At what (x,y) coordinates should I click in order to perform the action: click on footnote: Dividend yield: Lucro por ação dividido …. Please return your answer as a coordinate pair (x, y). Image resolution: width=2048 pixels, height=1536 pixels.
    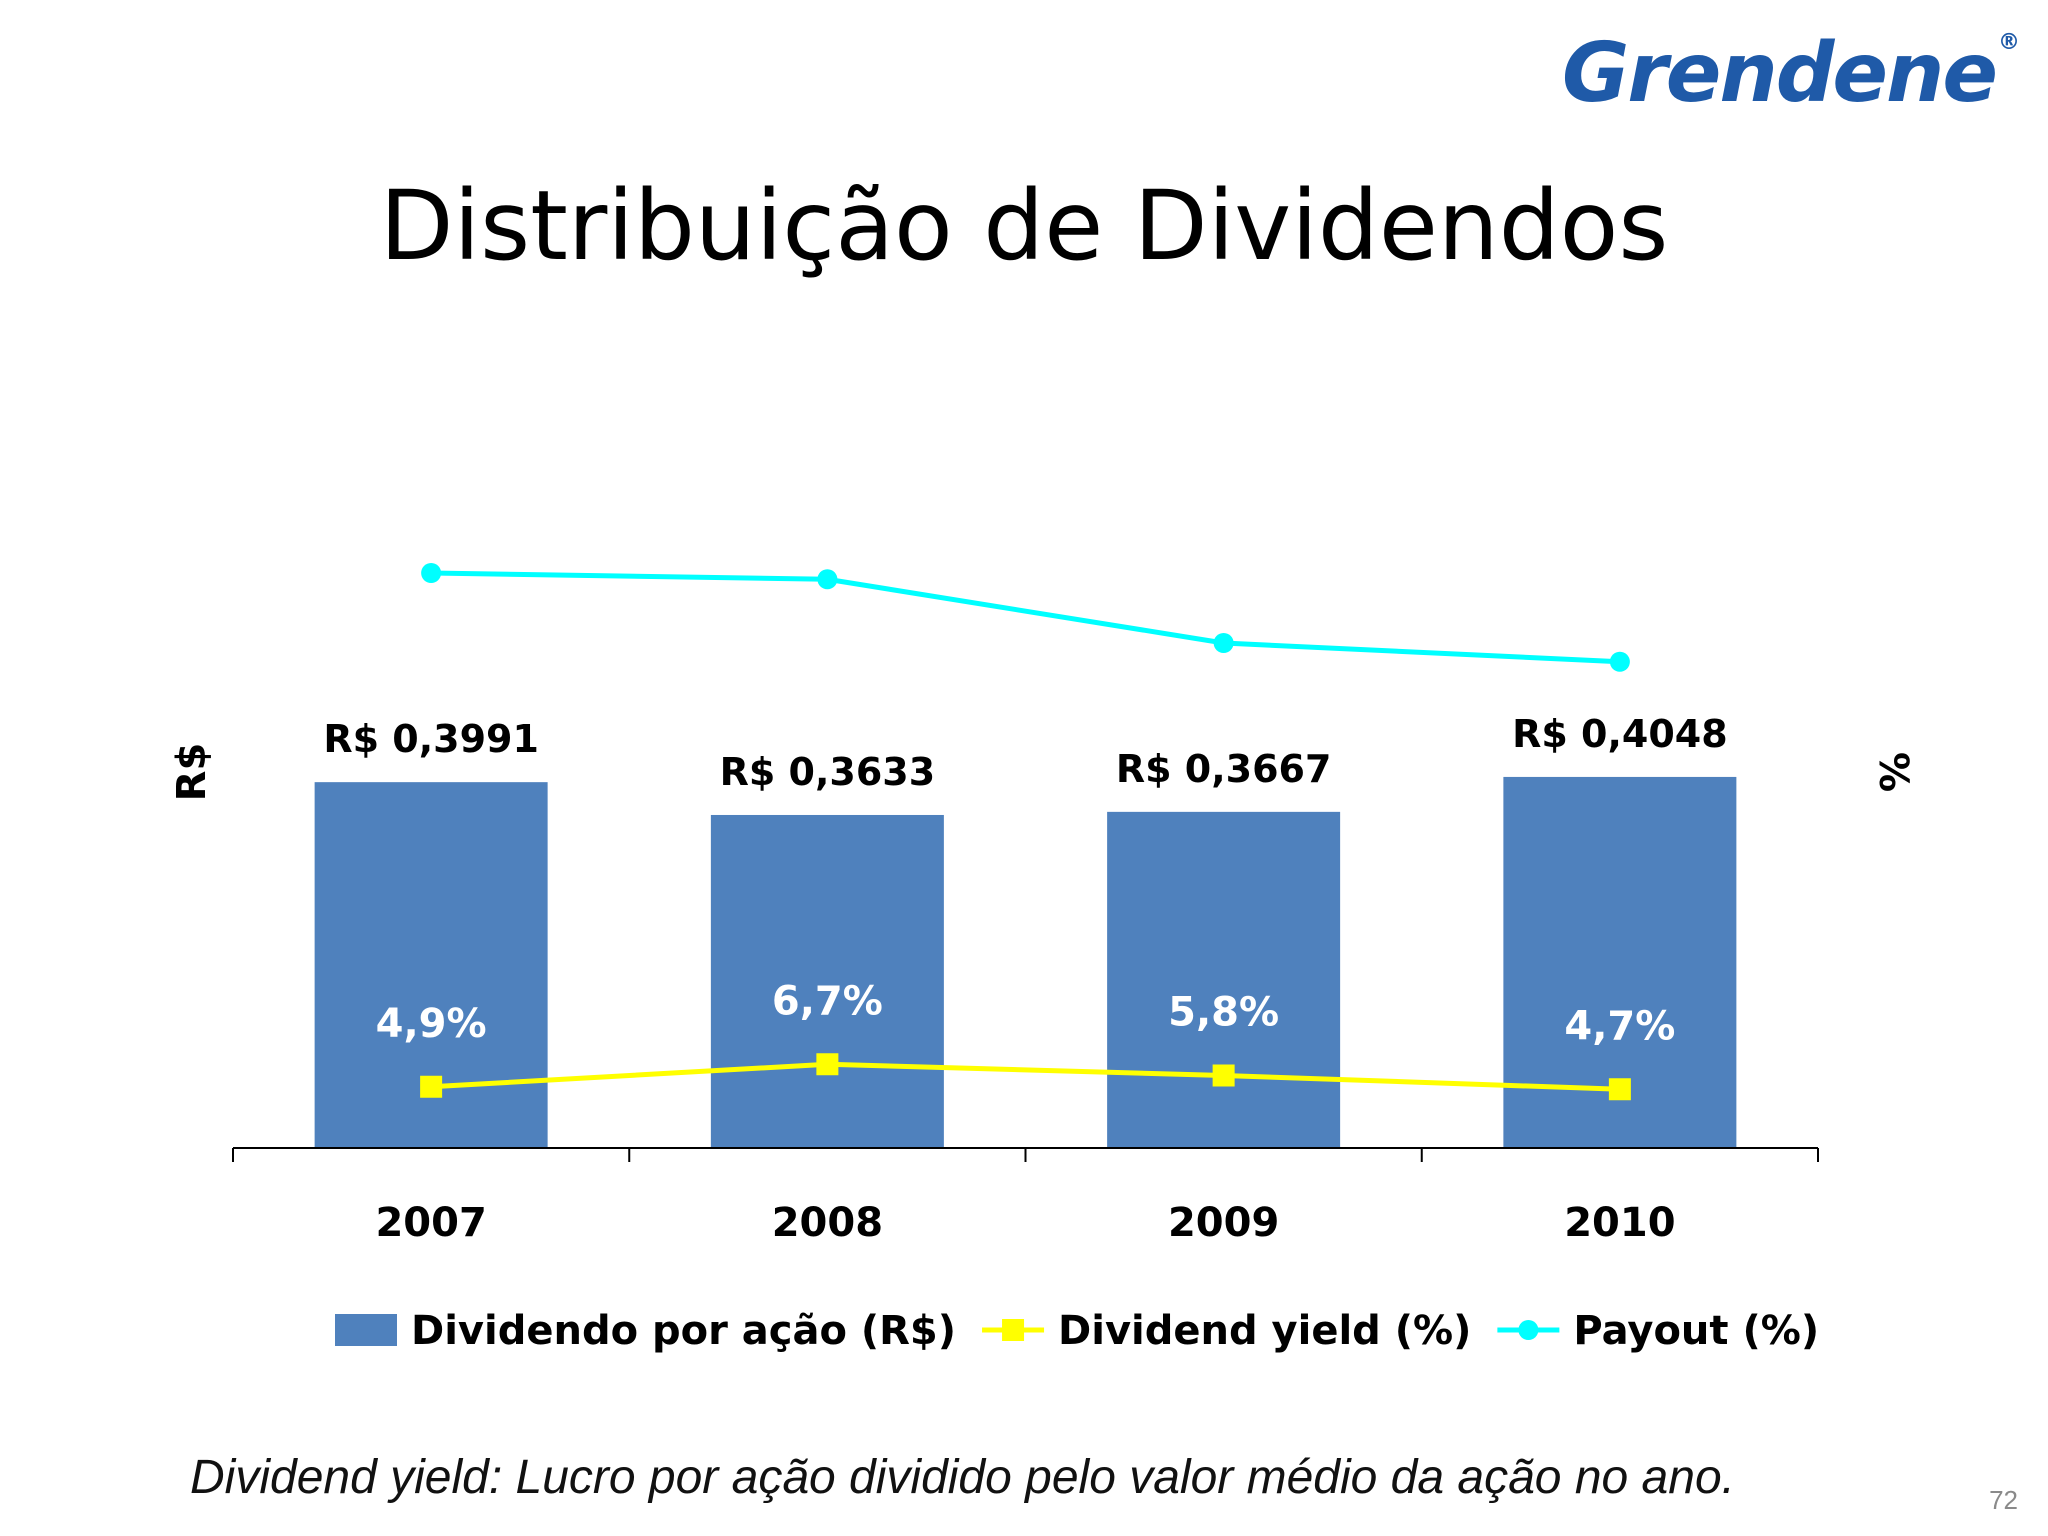
    Looking at the image, I should click on (962, 1477).